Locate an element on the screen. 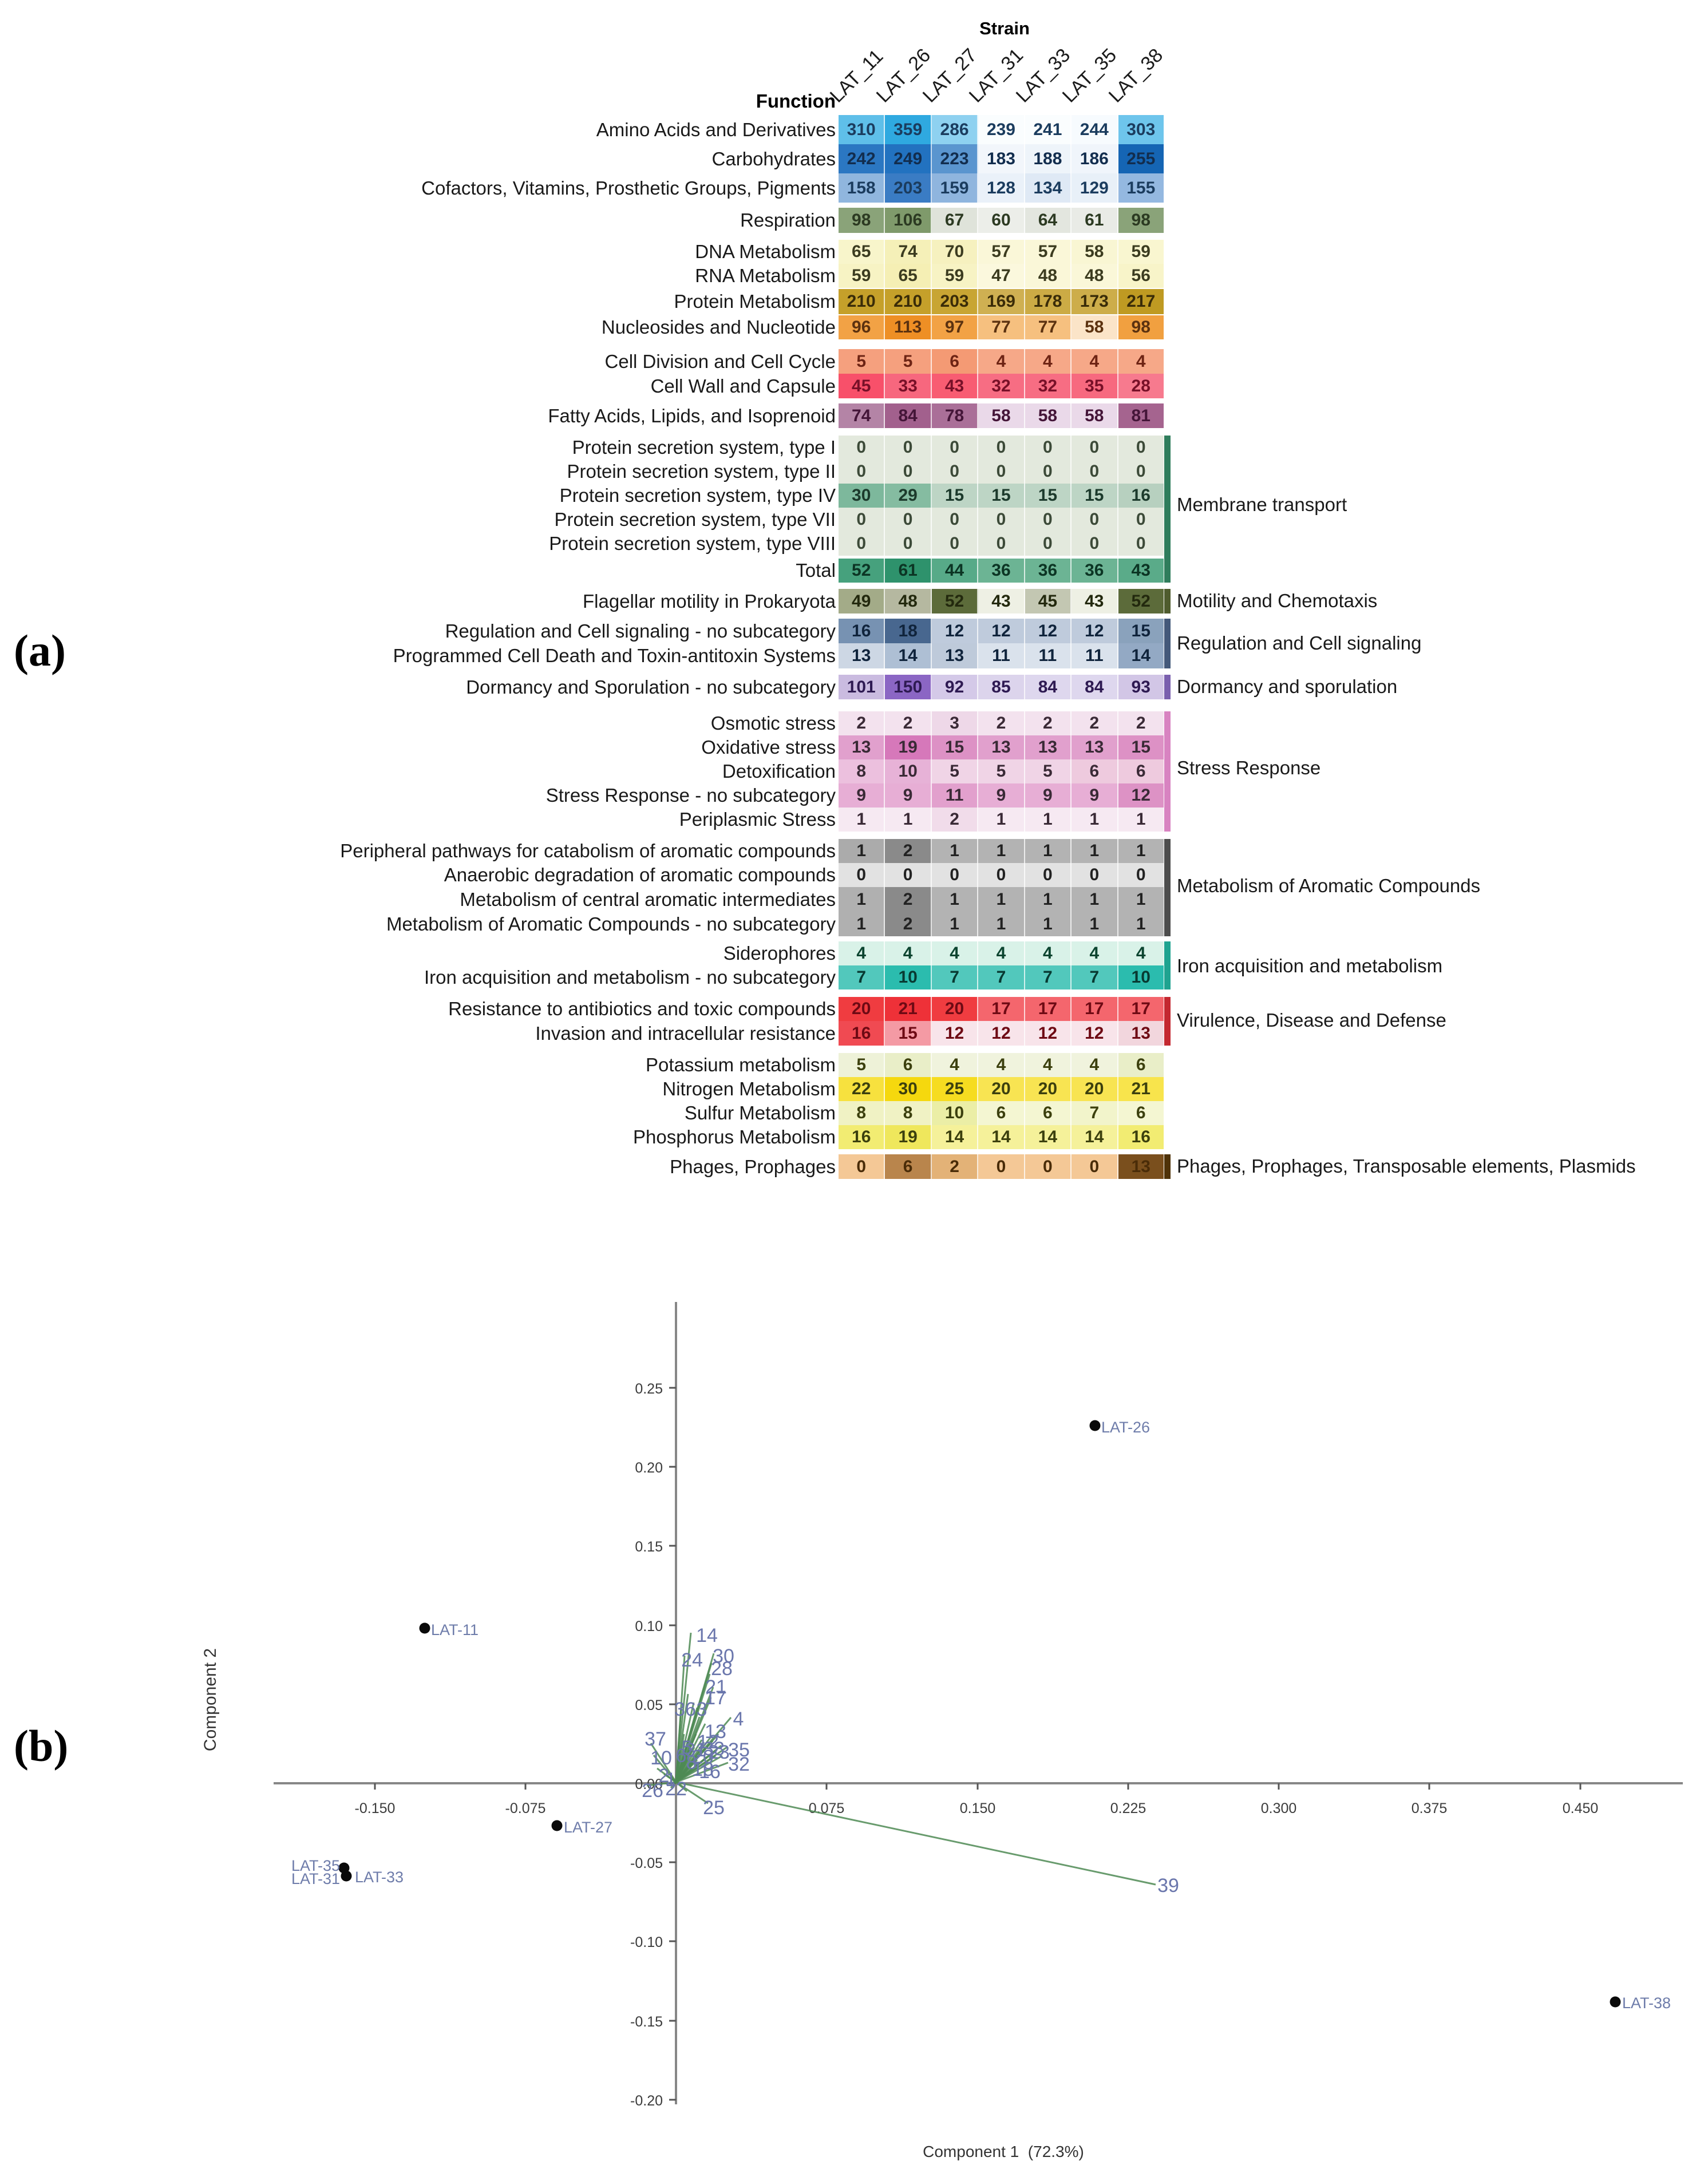  svg-text: 39 is located at coordinates (1168, 1886).